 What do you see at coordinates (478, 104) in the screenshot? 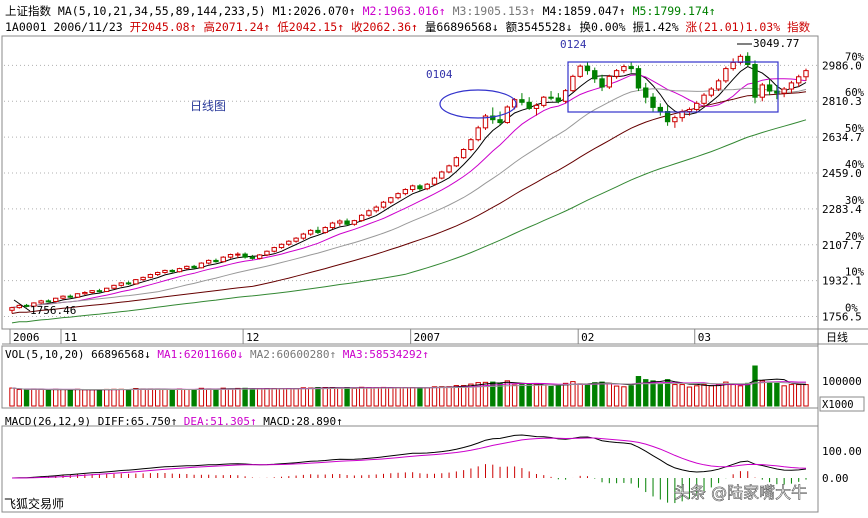
I see `highlight-ellipse` at bounding box center [478, 104].